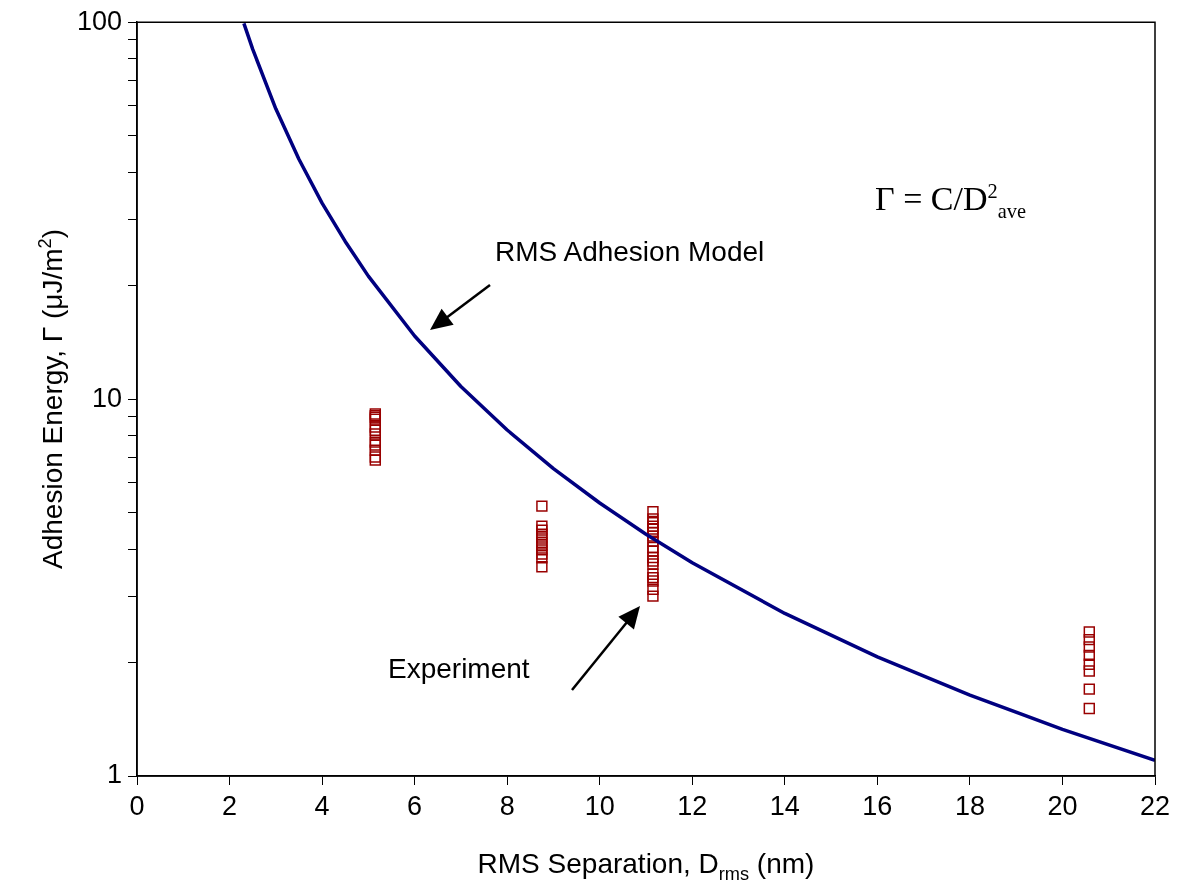 This screenshot has height=889, width=1187. I want to click on x-tick-label: 20, so click(1062, 805).